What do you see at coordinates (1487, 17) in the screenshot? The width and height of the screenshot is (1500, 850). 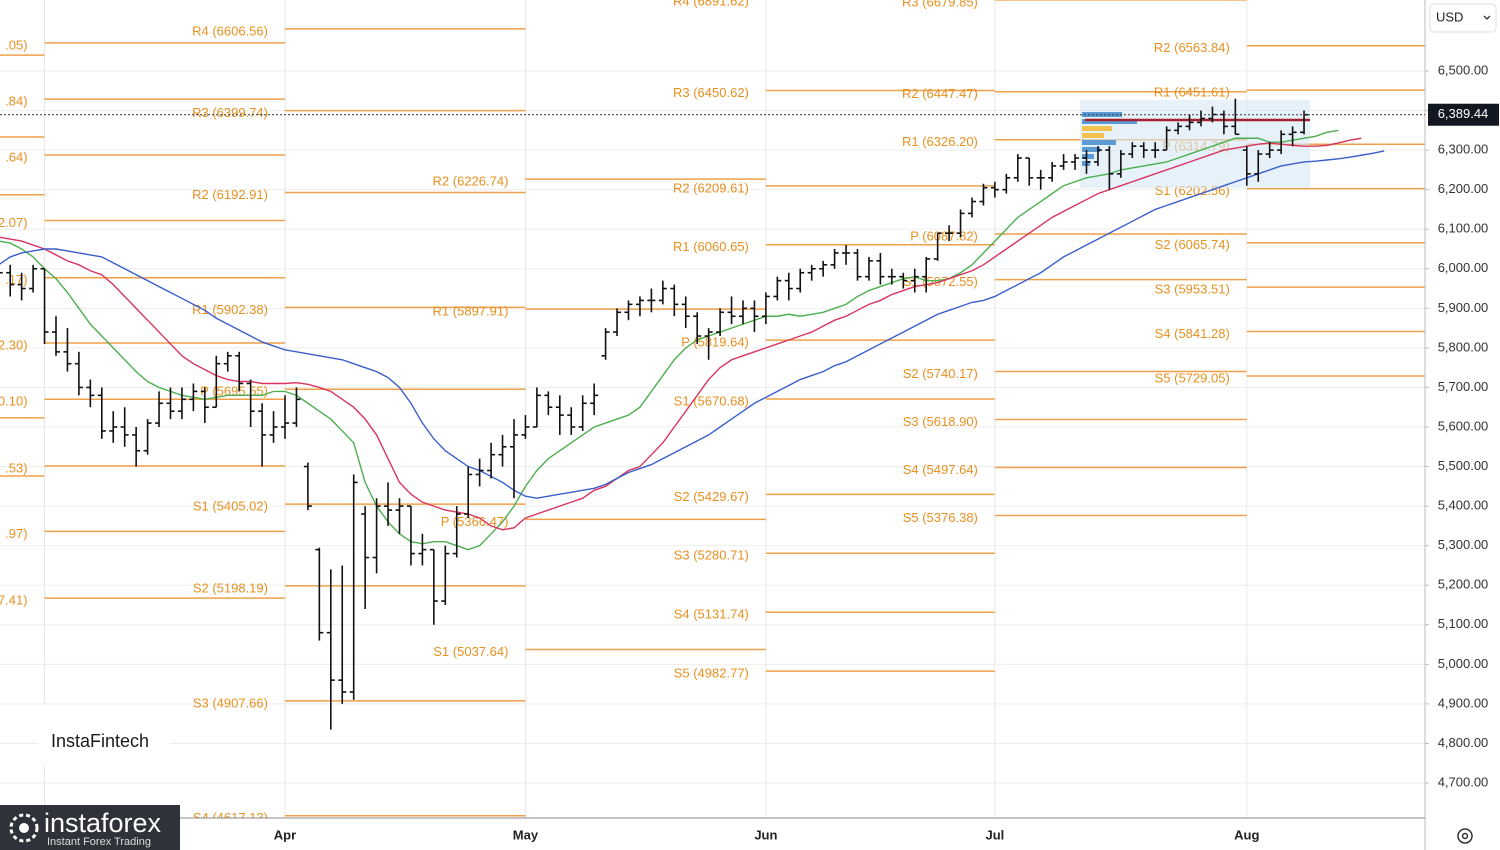 I see `chevron` at bounding box center [1487, 17].